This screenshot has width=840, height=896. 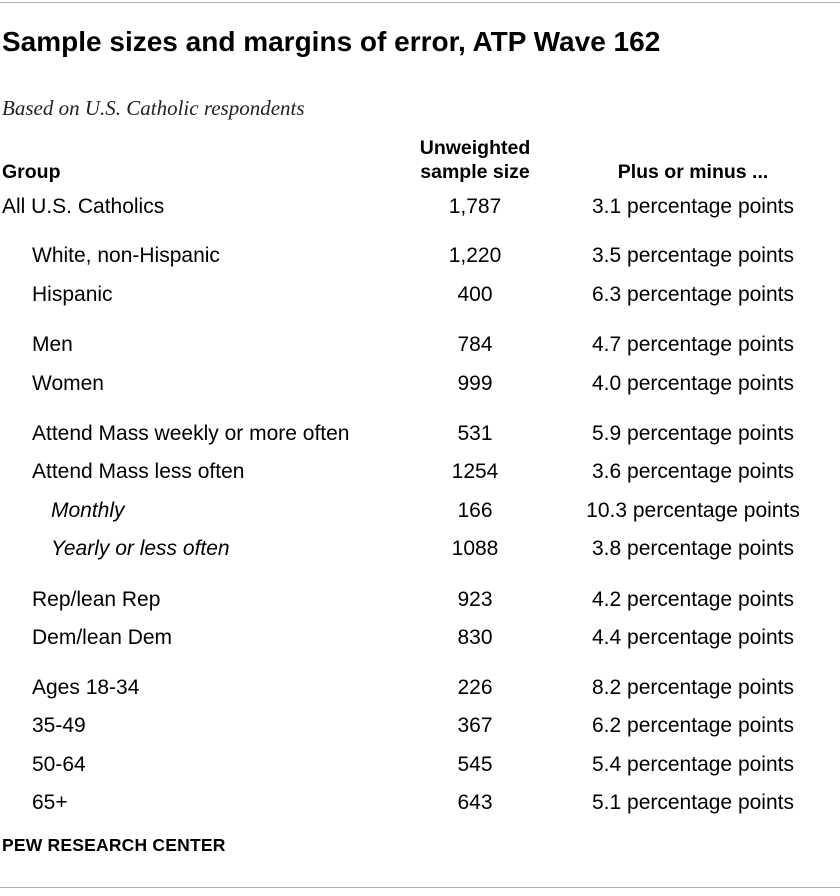 I want to click on row-sample-size: 1,220, so click(x=475, y=255).